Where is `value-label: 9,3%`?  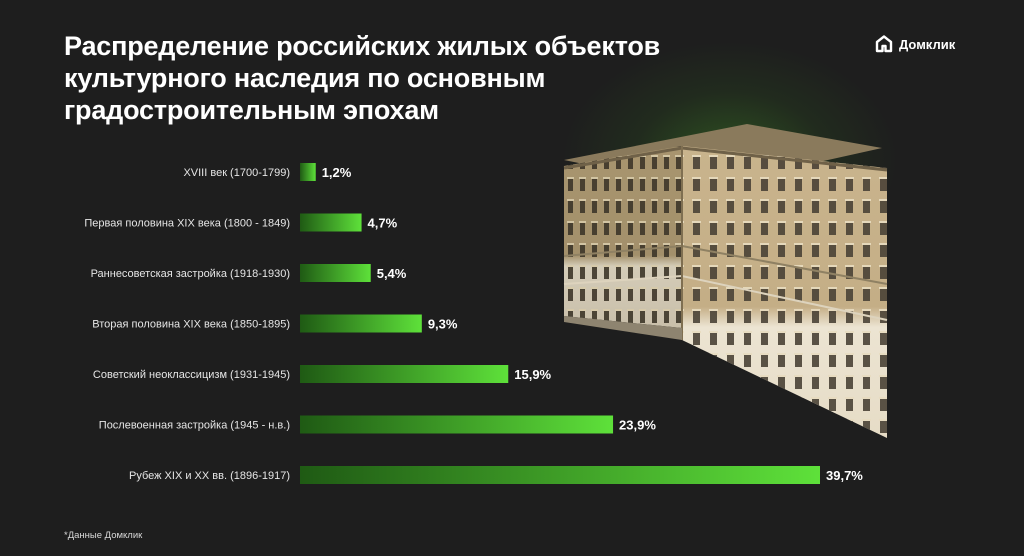 value-label: 9,3% is located at coordinates (443, 324).